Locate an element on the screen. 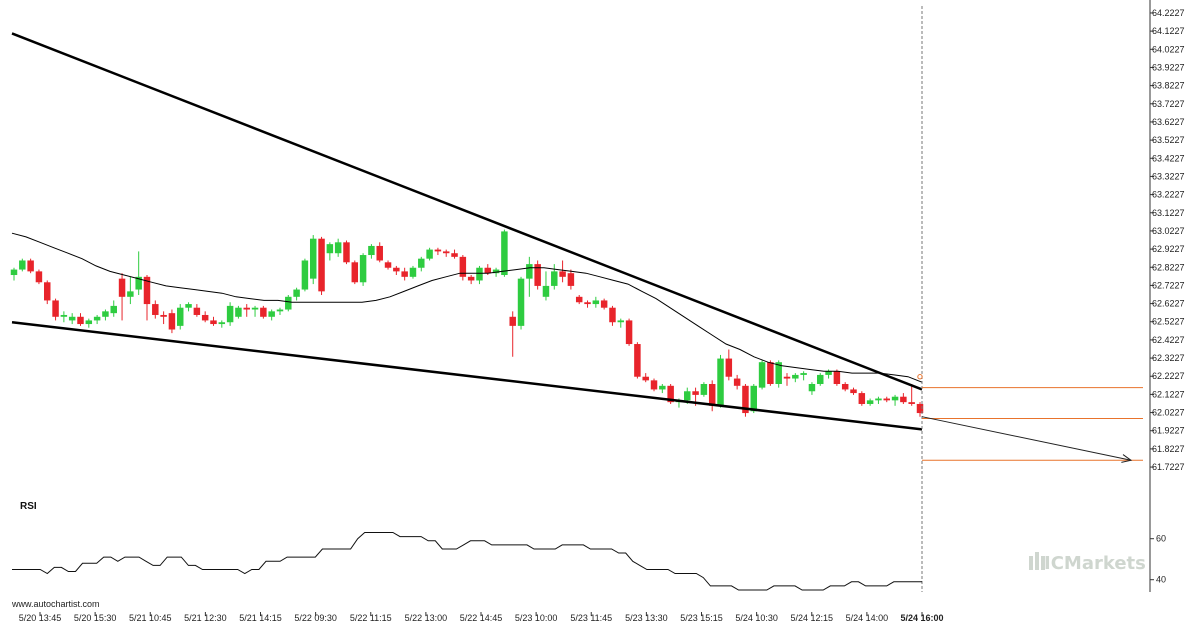  y-tick-label: 62.8227 is located at coordinates (1168, 267).